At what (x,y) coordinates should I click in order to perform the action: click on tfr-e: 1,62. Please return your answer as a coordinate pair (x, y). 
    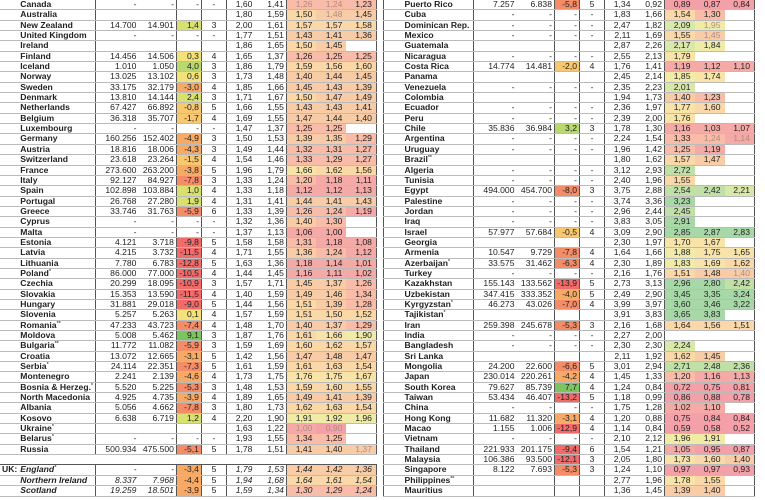
    Looking at the image, I should click on (739, 263).